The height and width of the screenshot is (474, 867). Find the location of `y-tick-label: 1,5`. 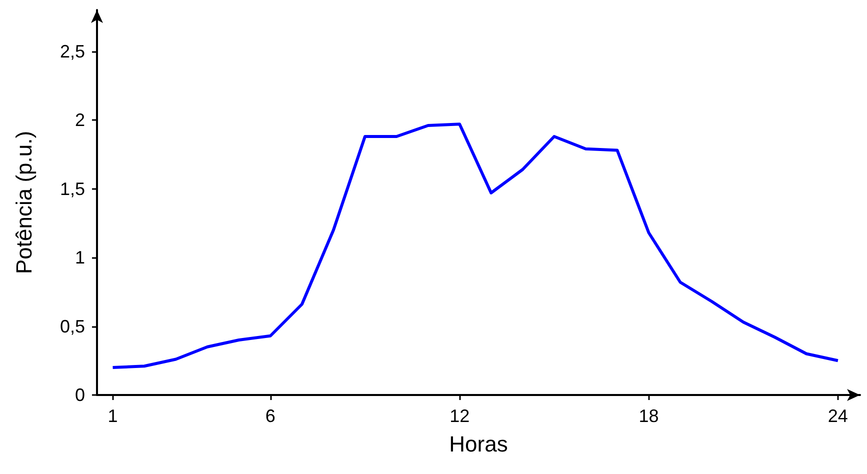

y-tick-label: 1,5 is located at coordinates (72, 188).